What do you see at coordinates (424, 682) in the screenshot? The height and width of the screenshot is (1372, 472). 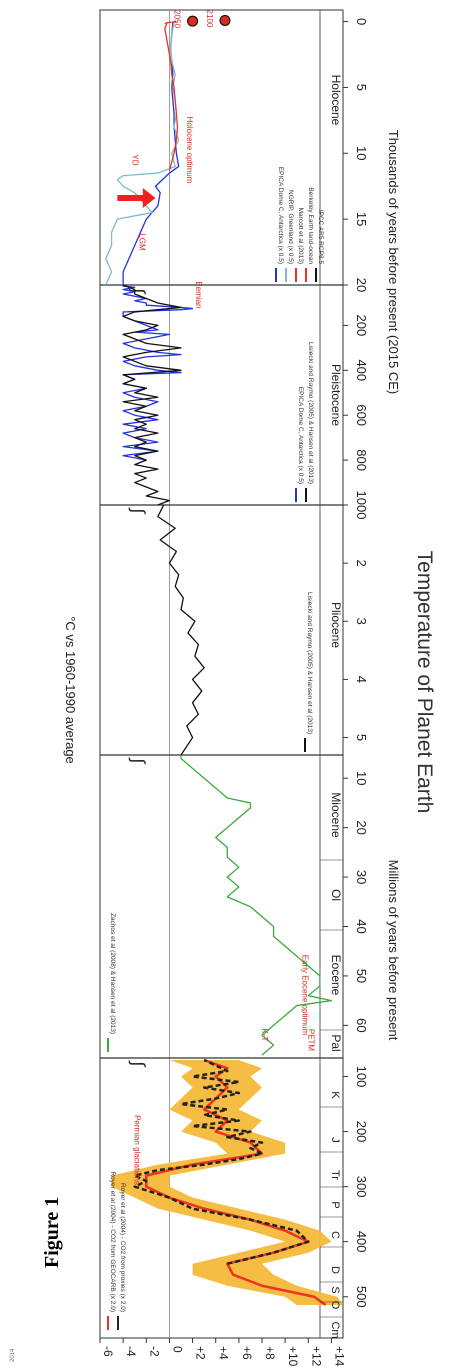 I see `chart-title: Temperature of Planet Earth` at bounding box center [424, 682].